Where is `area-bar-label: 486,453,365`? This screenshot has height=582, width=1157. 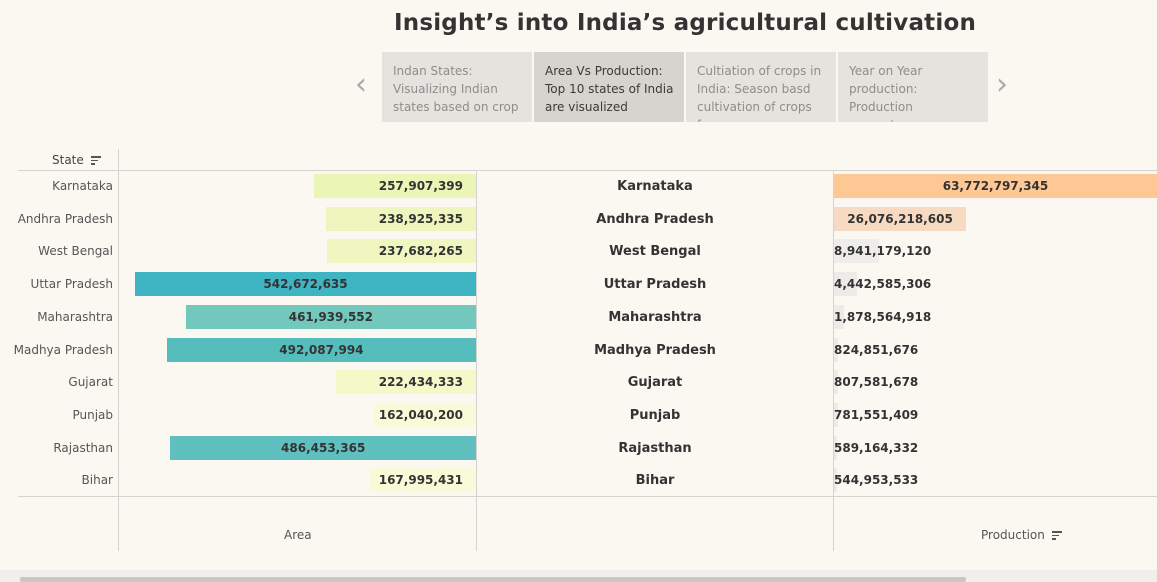
area-bar-label: 486,453,365 is located at coordinates (323, 447).